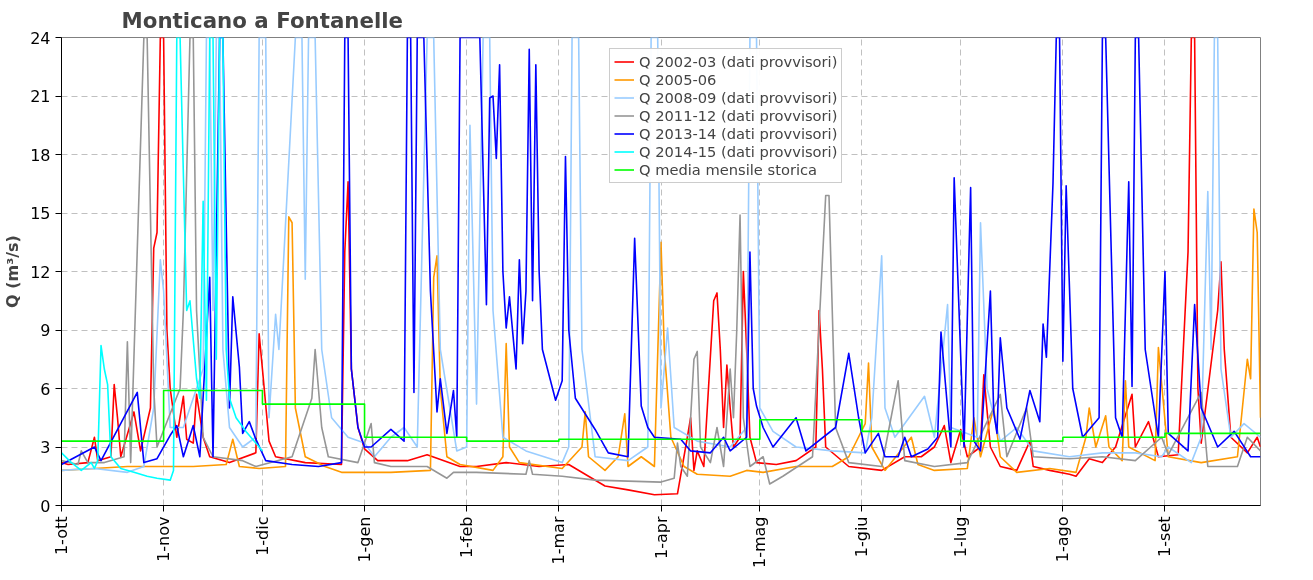  Describe the element at coordinates (61, 536) in the screenshot. I see `x-tick-label: 1-ott` at that location.